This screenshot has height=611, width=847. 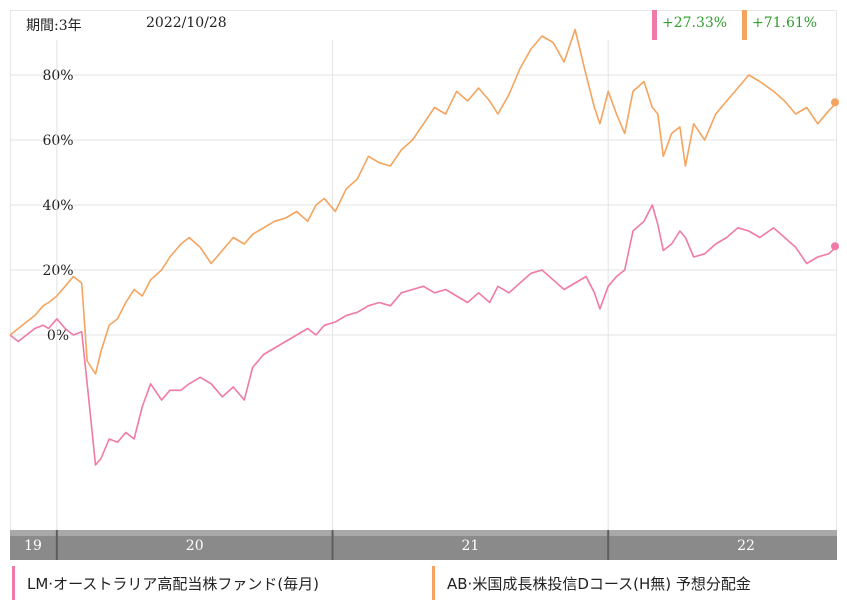 What do you see at coordinates (57, 206) in the screenshot?
I see `y-tick-label: 40%` at bounding box center [57, 206].